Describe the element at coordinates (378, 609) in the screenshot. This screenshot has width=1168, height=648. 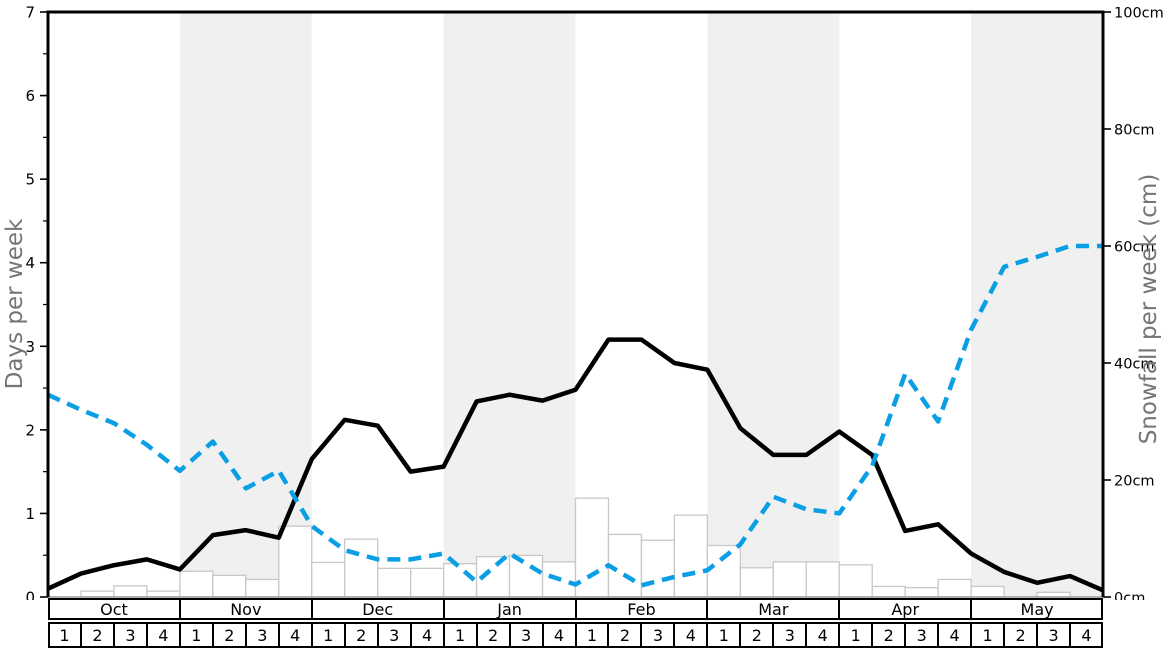
I see `month-label-dec: Dec` at that location.